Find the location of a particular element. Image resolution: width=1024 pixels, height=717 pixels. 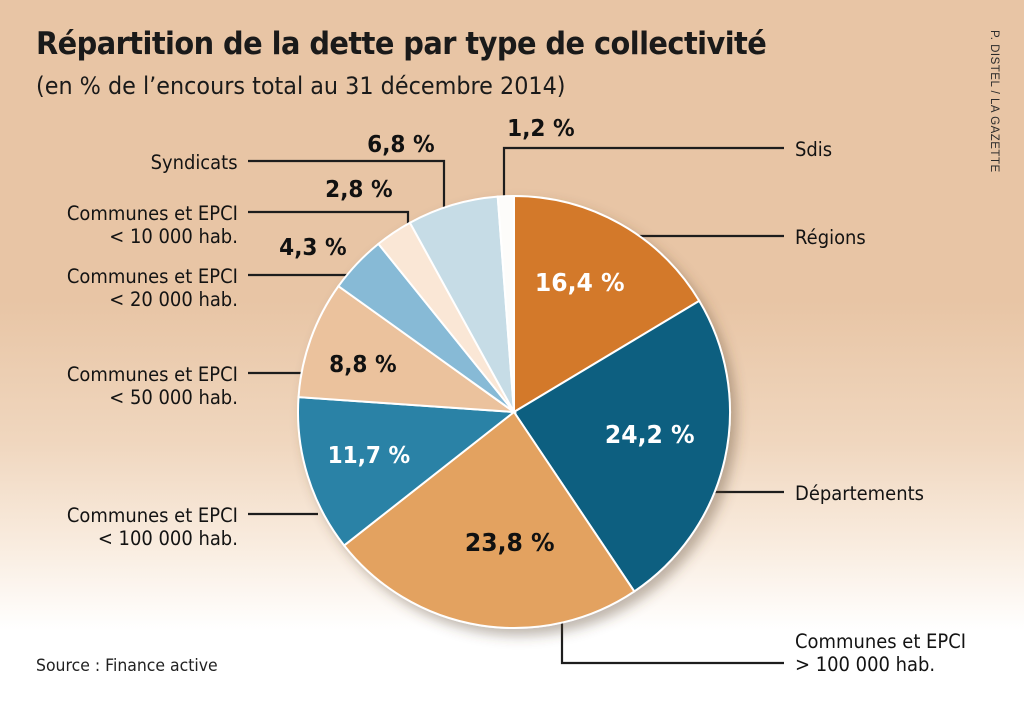

callout-label-communes-50000-line1: Communes et EPCI is located at coordinates (152, 374).